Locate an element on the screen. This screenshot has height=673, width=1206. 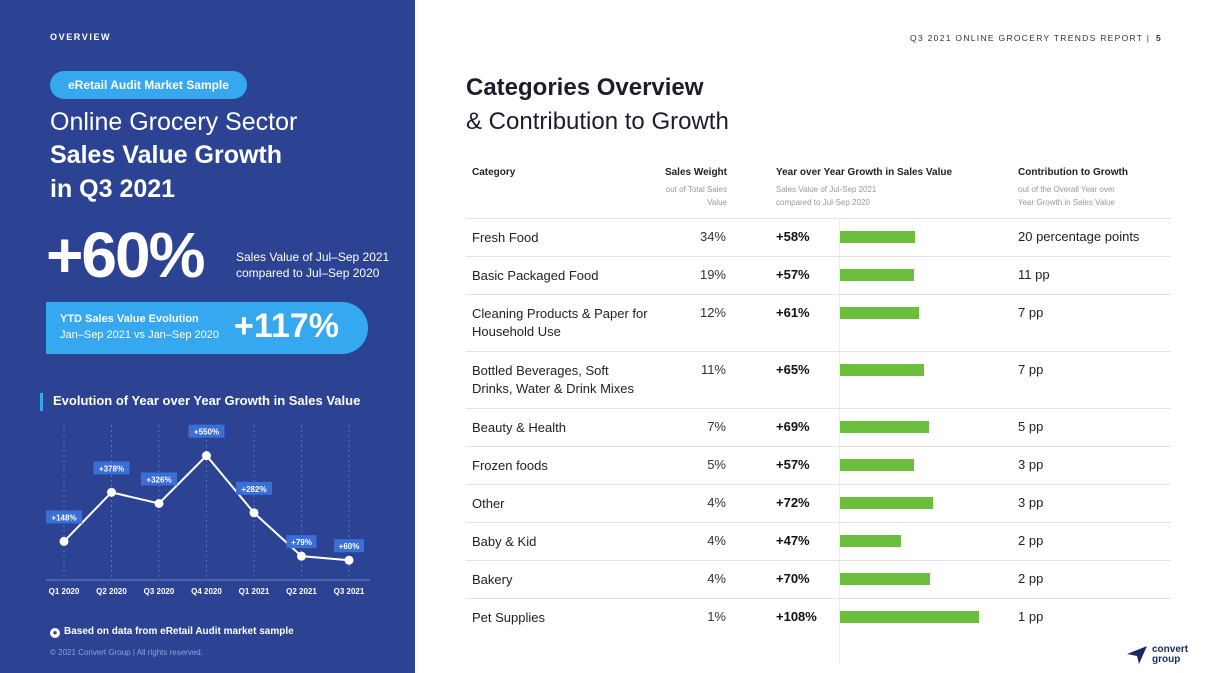
contribution: 5 pp is located at coordinates (1031, 426).